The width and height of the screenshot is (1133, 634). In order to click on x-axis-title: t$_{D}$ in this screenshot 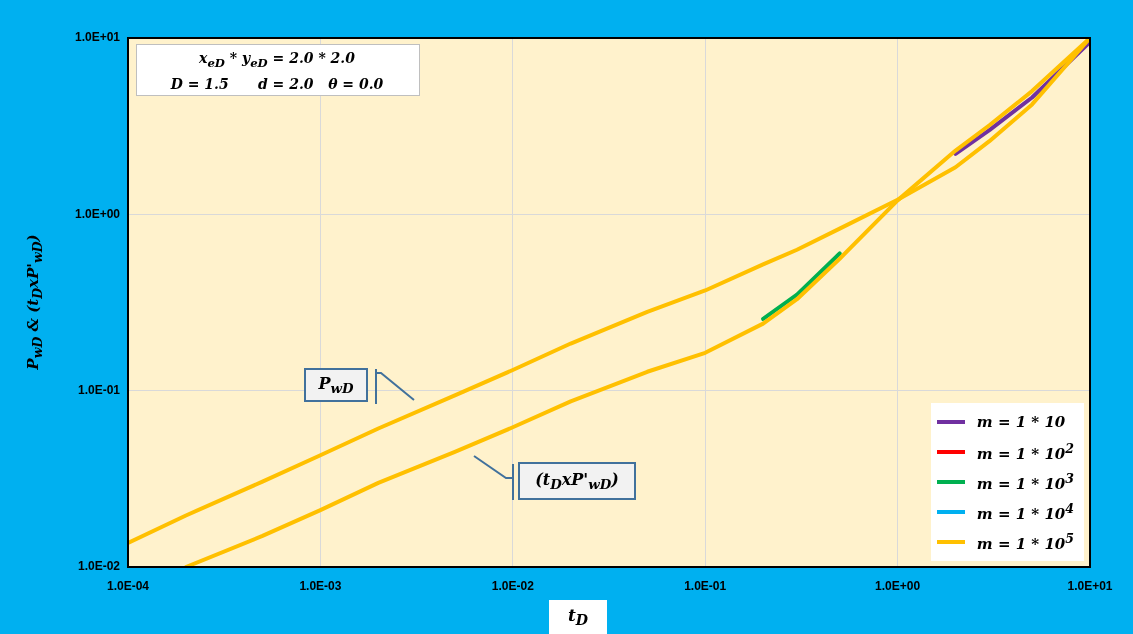, I will do `click(578, 617)`.